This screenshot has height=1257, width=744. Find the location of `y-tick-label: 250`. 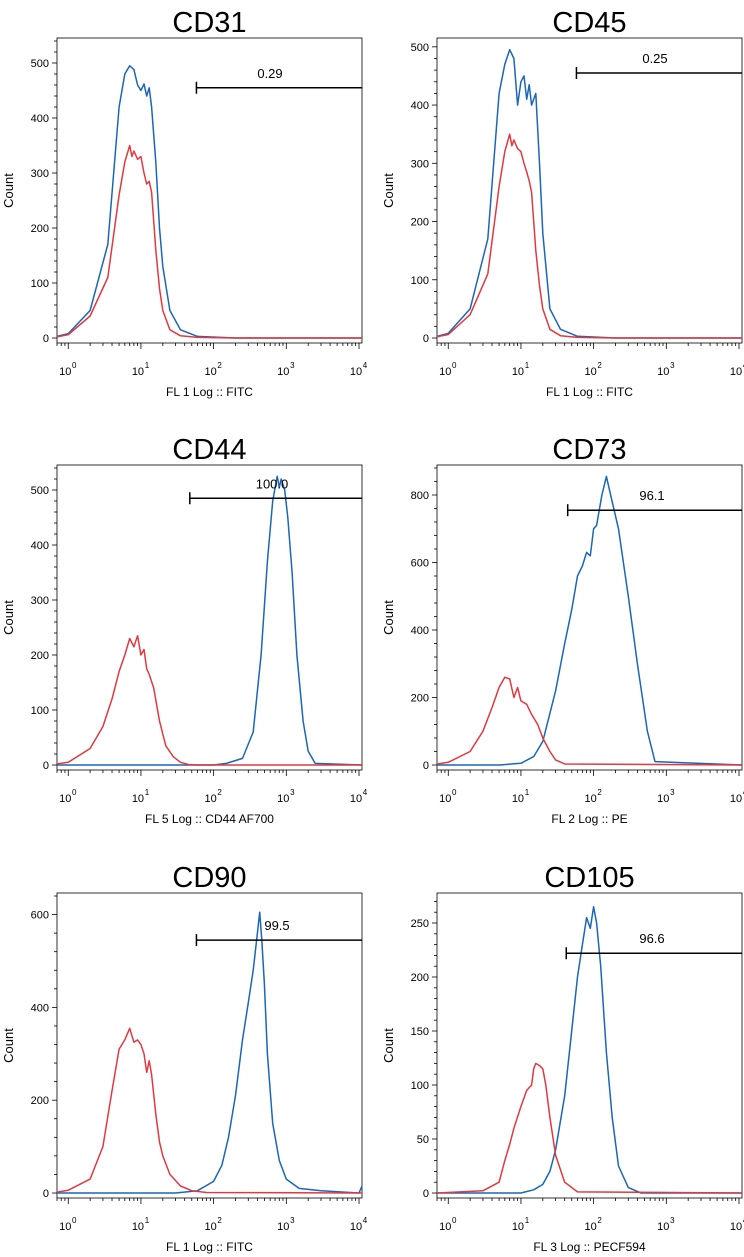

y-tick-label: 250 is located at coordinates (420, 924).